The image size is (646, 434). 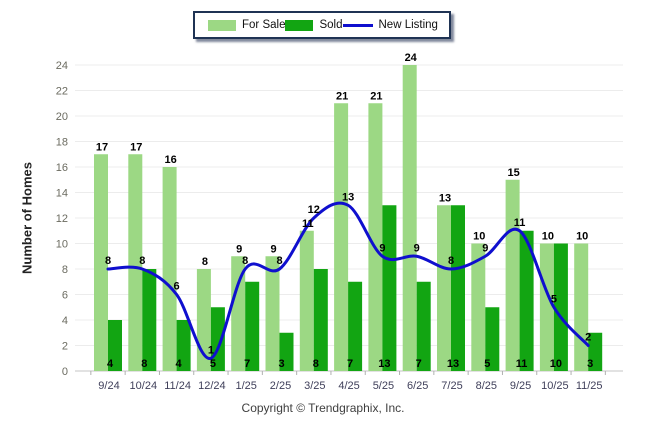 I want to click on new-listing-value-label: 6, so click(x=177, y=287).